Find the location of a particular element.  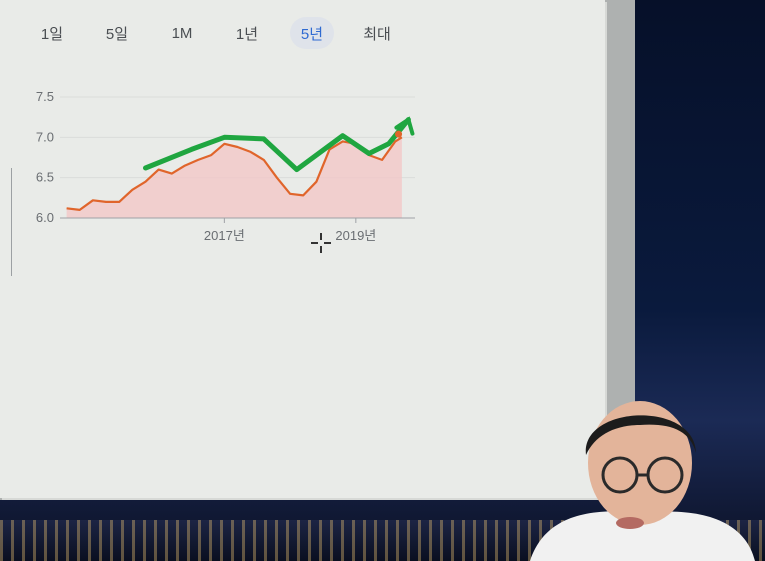

crosshair-cursor-icon is located at coordinates (321, 243).